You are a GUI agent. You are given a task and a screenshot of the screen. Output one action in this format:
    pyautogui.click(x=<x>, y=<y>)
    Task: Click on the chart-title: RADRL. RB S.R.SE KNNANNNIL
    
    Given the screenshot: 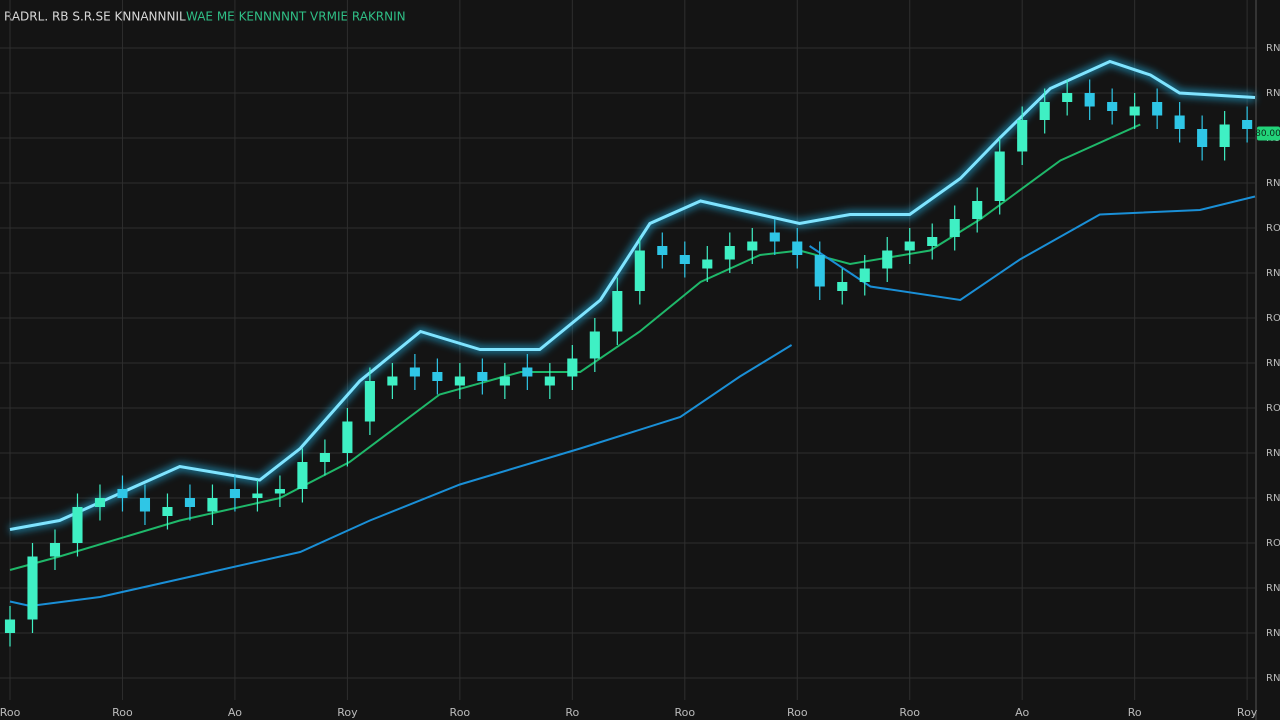 What is the action you would take?
    pyautogui.click(x=95, y=17)
    